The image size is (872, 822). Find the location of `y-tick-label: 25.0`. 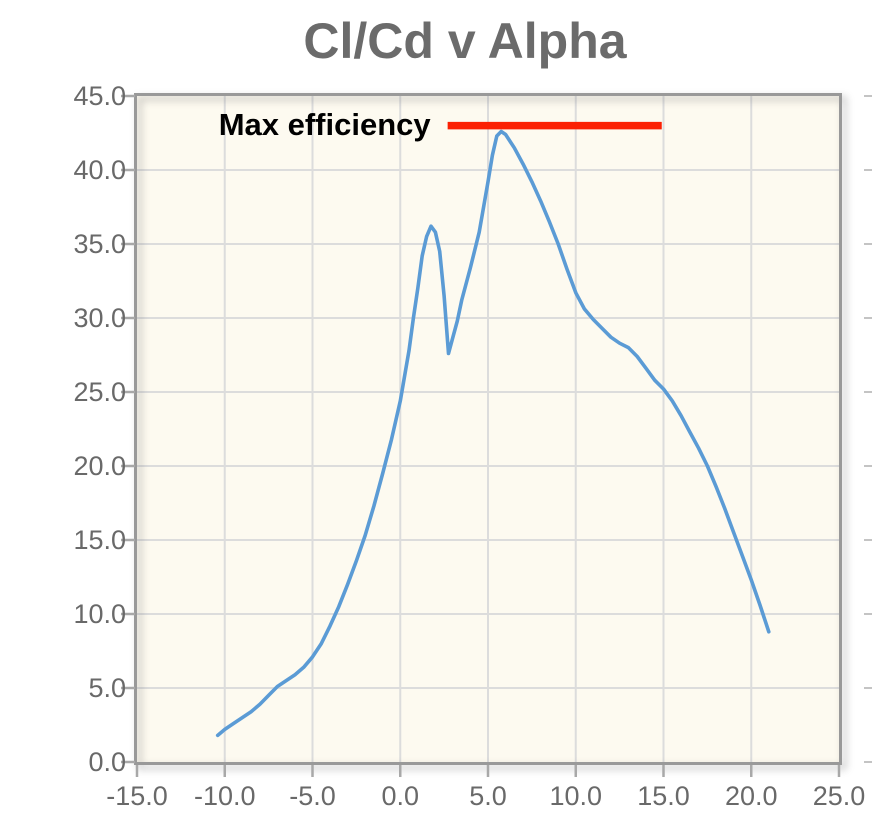

y-tick-label: 25.0 is located at coordinates (99, 392).